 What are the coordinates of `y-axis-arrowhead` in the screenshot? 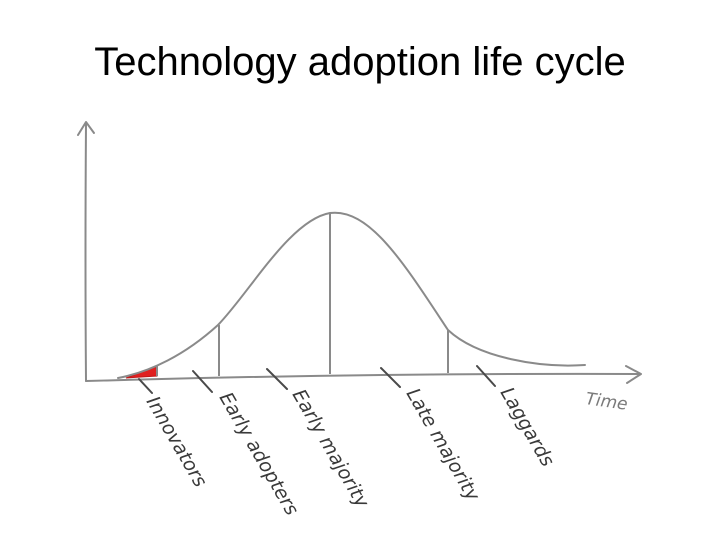 It's located at (86, 128).